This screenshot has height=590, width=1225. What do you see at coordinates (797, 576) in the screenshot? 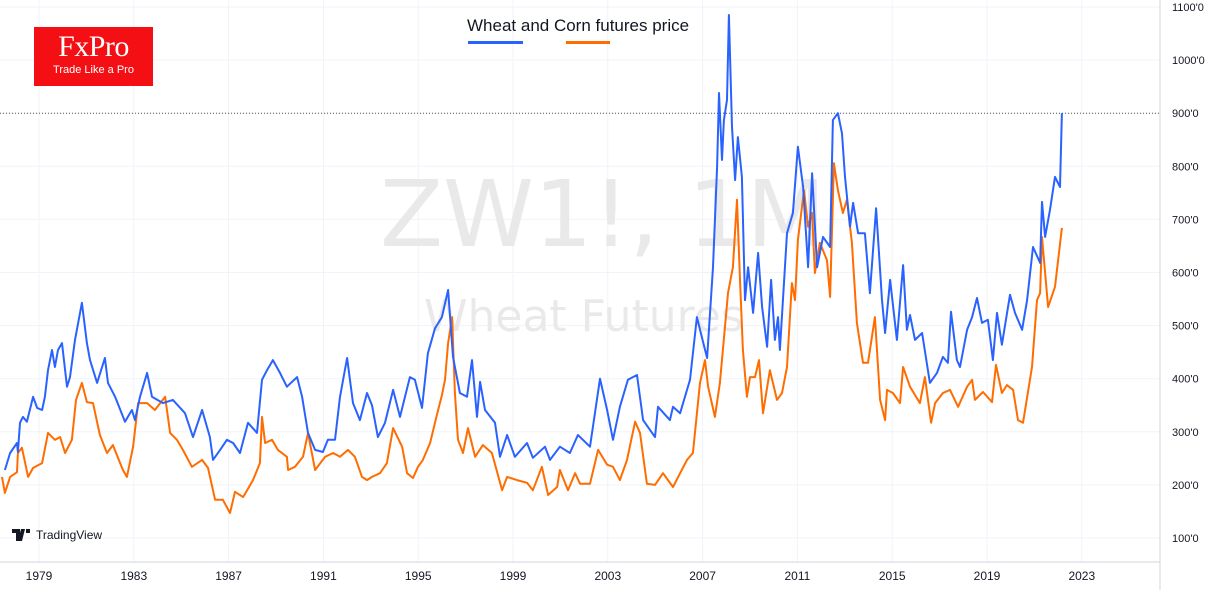
I see `x-tick-label: 2011` at bounding box center [797, 576].